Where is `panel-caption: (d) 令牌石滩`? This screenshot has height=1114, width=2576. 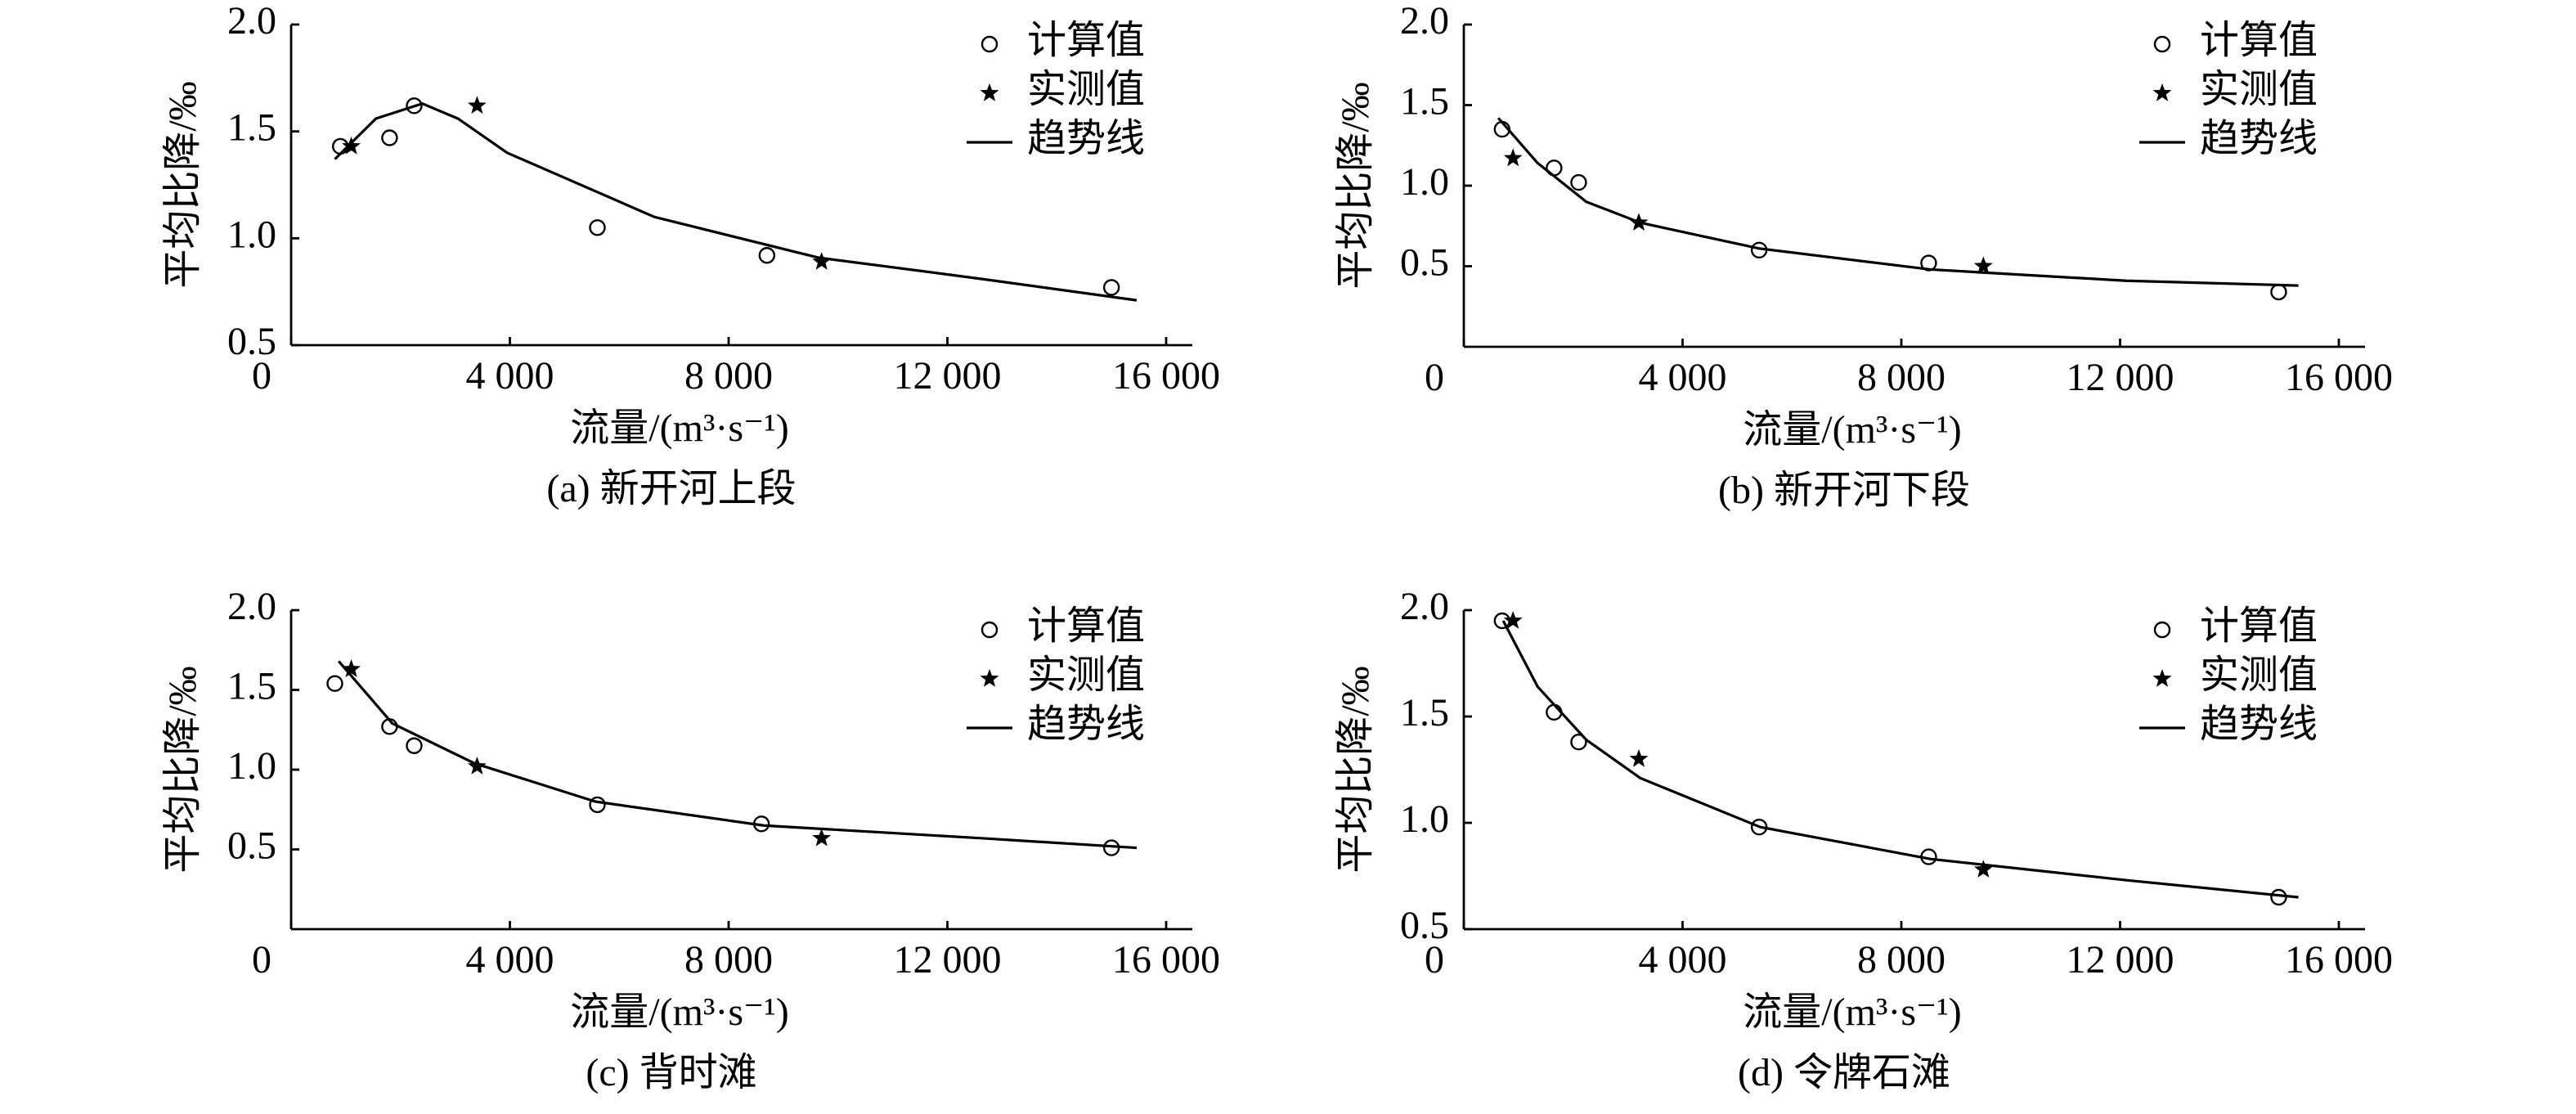
panel-caption: (d) 令牌石滩 is located at coordinates (1844, 1073).